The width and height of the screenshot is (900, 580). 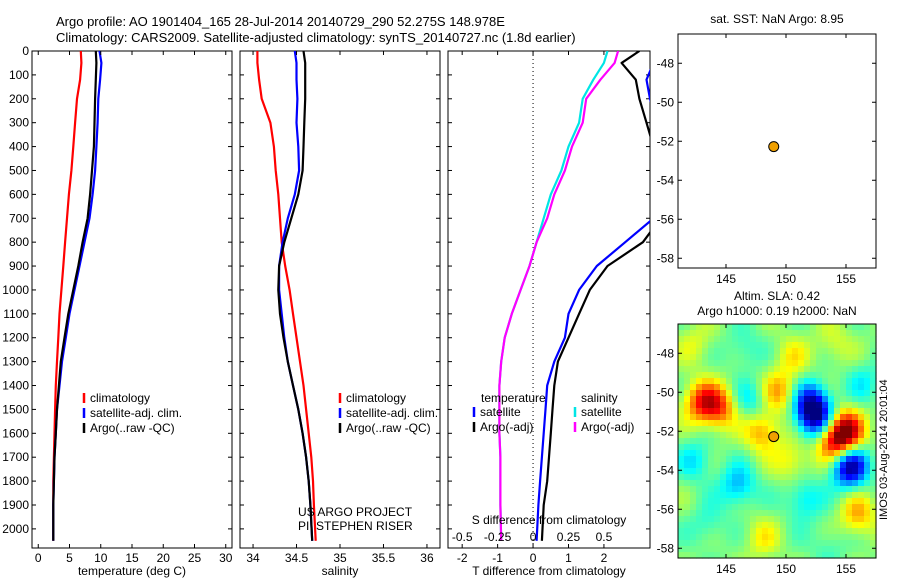 What do you see at coordinates (226, 558) in the screenshot?
I see `temperature-xtick-label: 30` at bounding box center [226, 558].